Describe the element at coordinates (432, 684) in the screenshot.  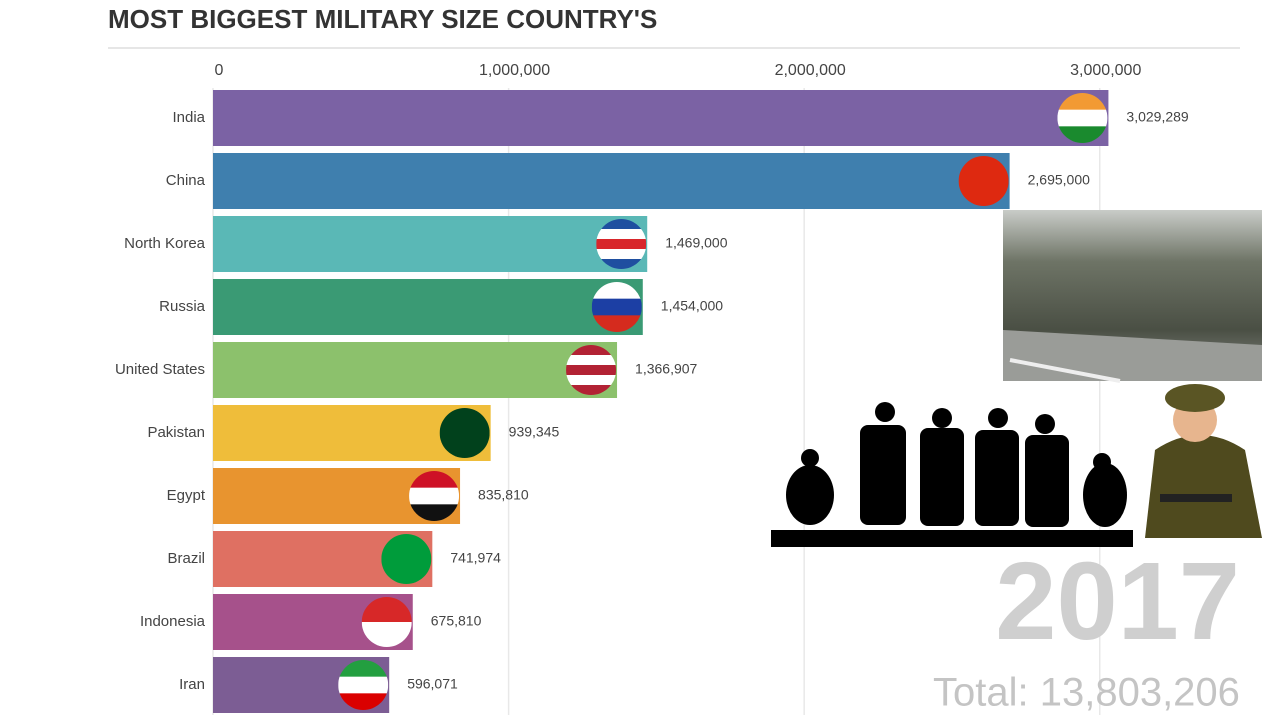
I see `value-label: 596,071` at that location.